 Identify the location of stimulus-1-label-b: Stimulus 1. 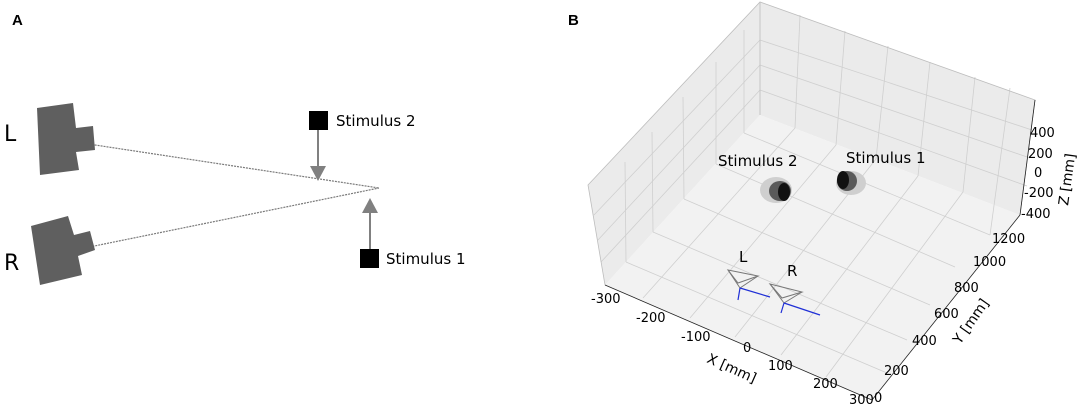
(886, 158).